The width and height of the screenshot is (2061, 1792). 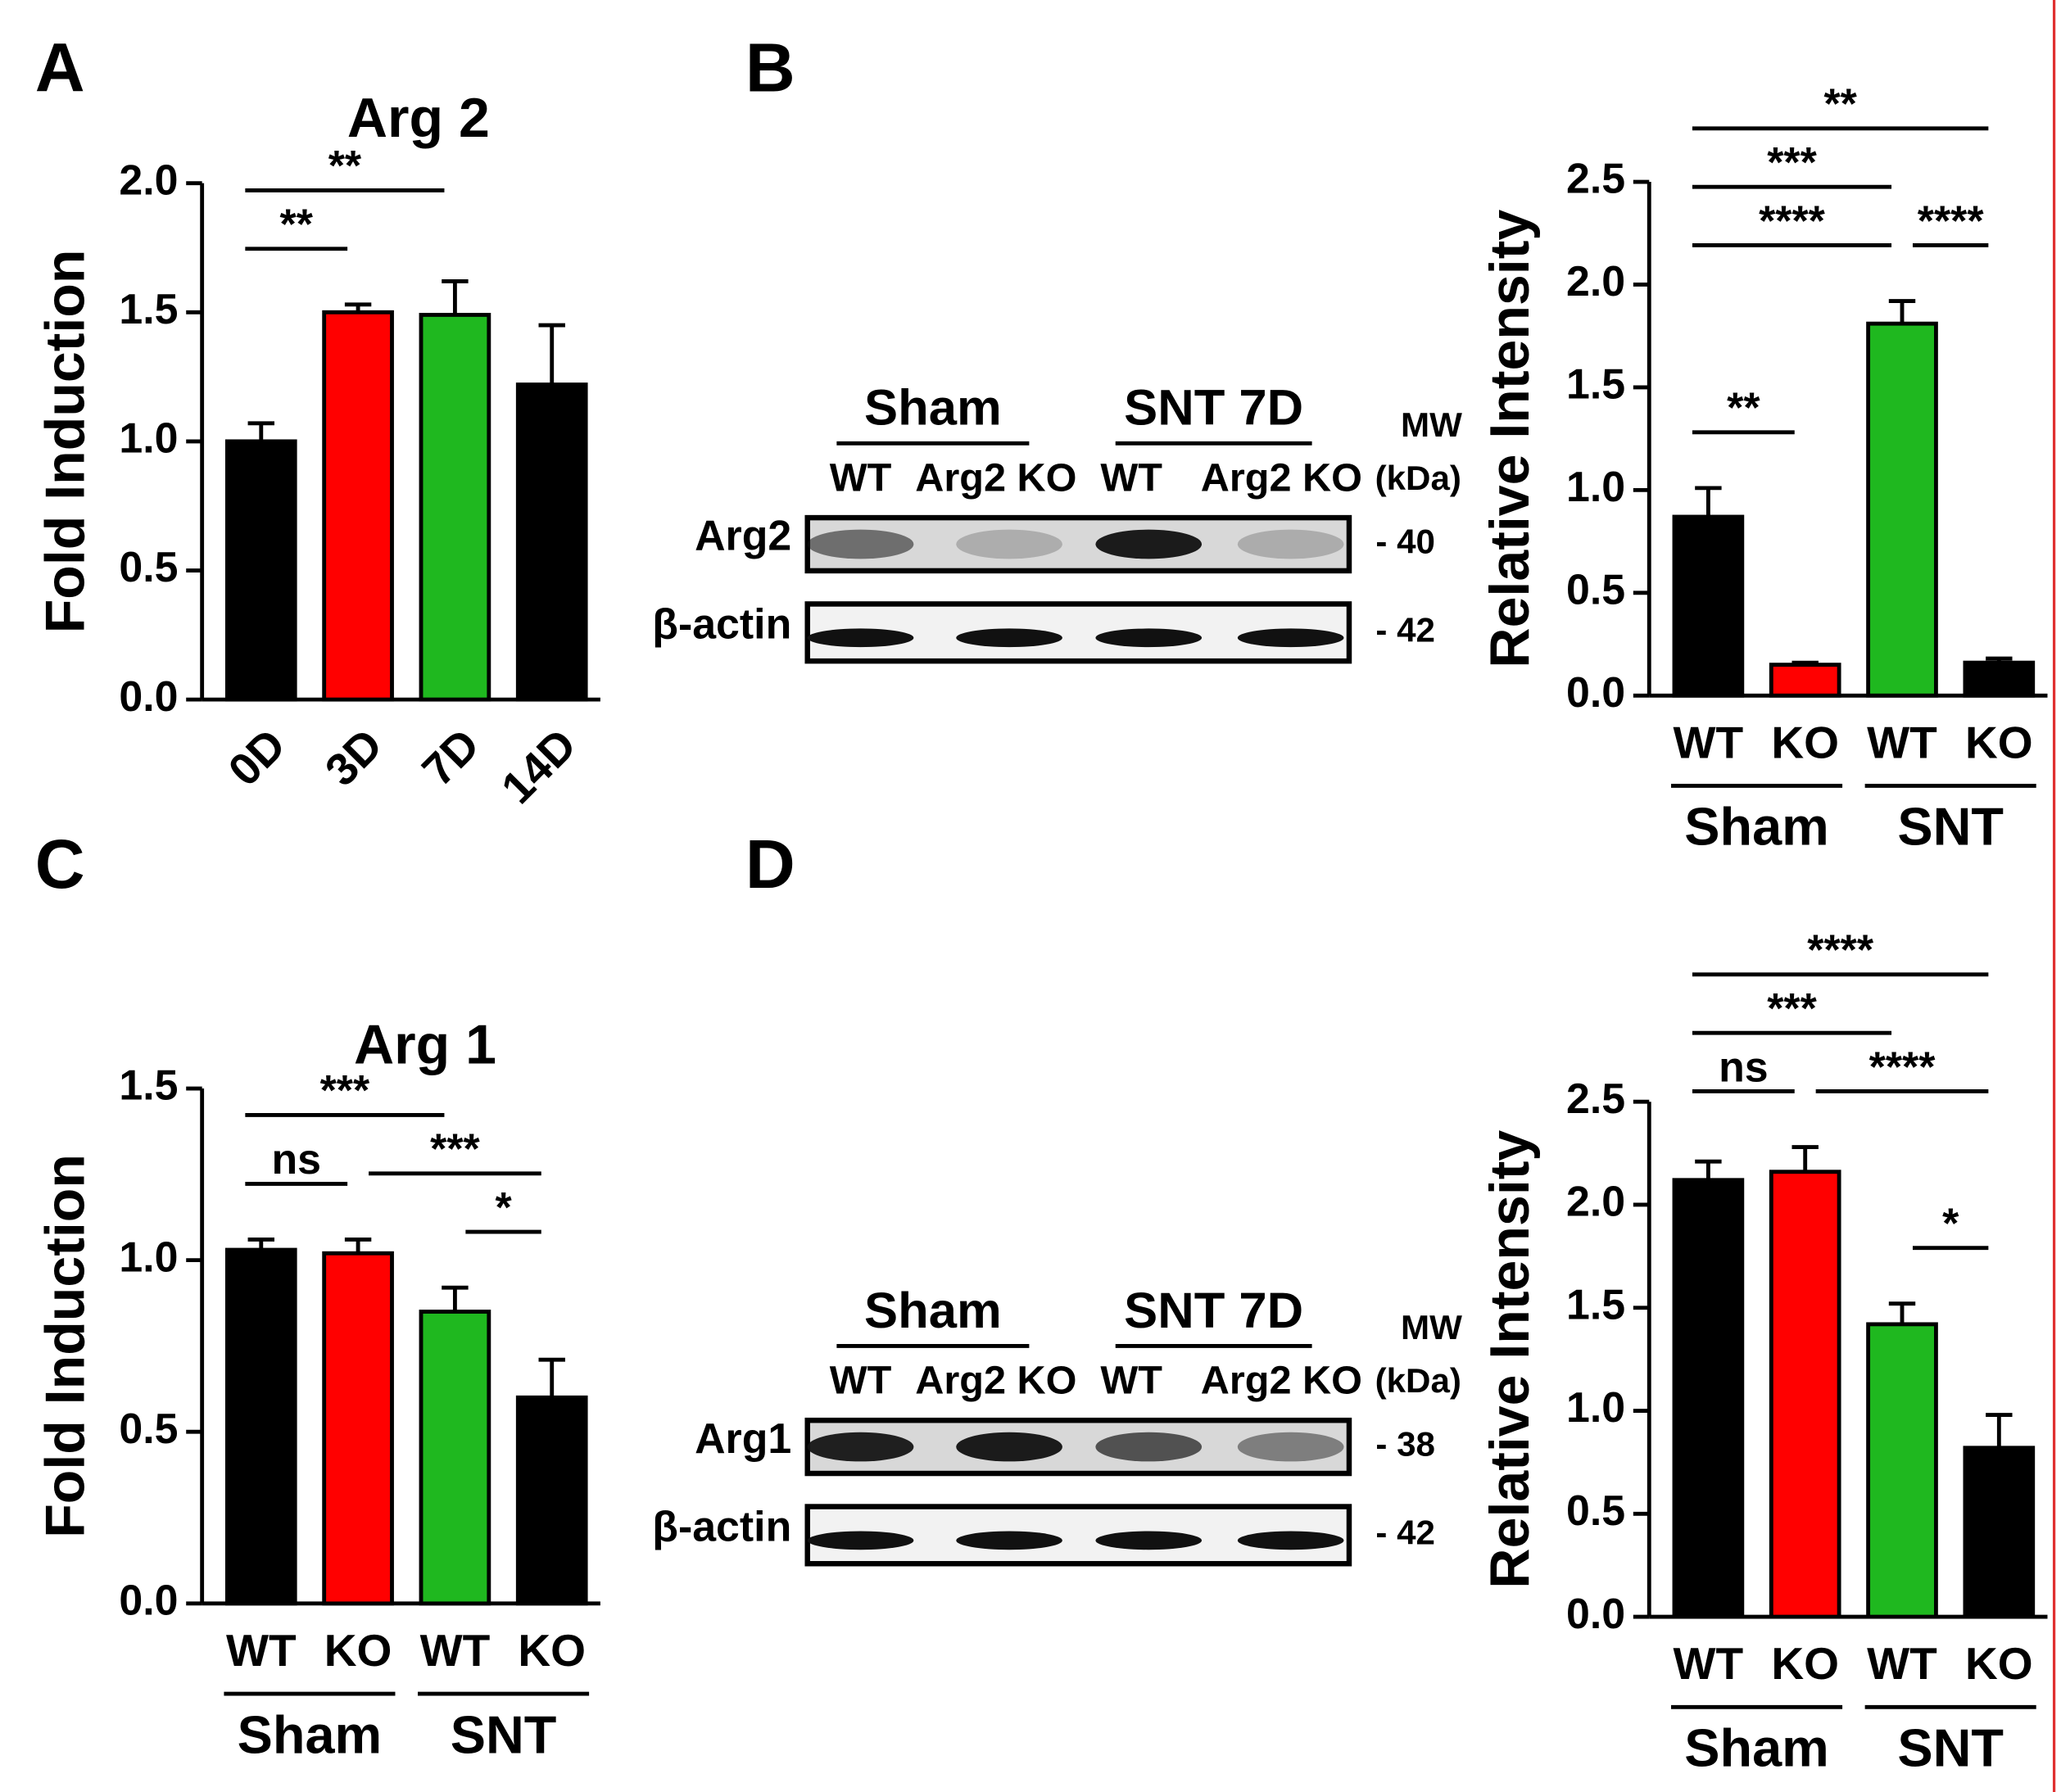 What do you see at coordinates (148, 309) in the screenshot?
I see `y-tick-label: 1.5` at bounding box center [148, 309].